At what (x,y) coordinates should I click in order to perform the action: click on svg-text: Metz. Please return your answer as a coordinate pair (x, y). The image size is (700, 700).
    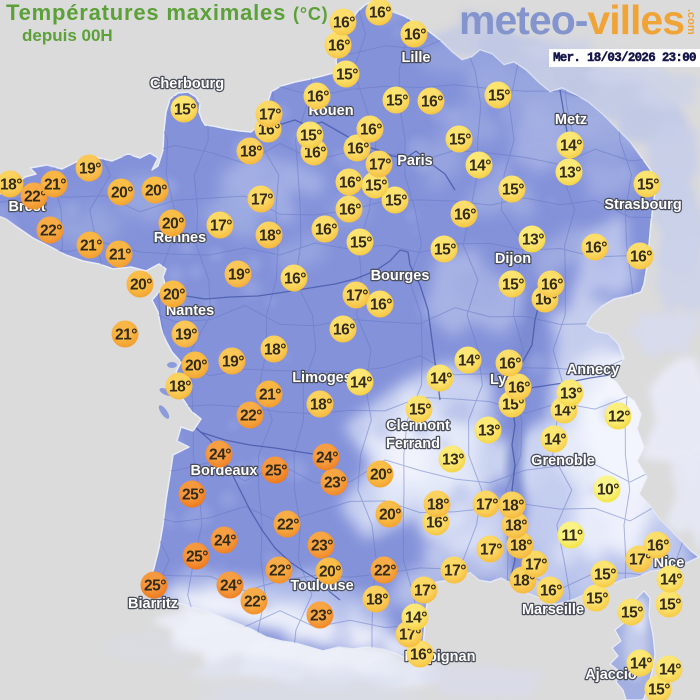
    Looking at the image, I should click on (571, 120).